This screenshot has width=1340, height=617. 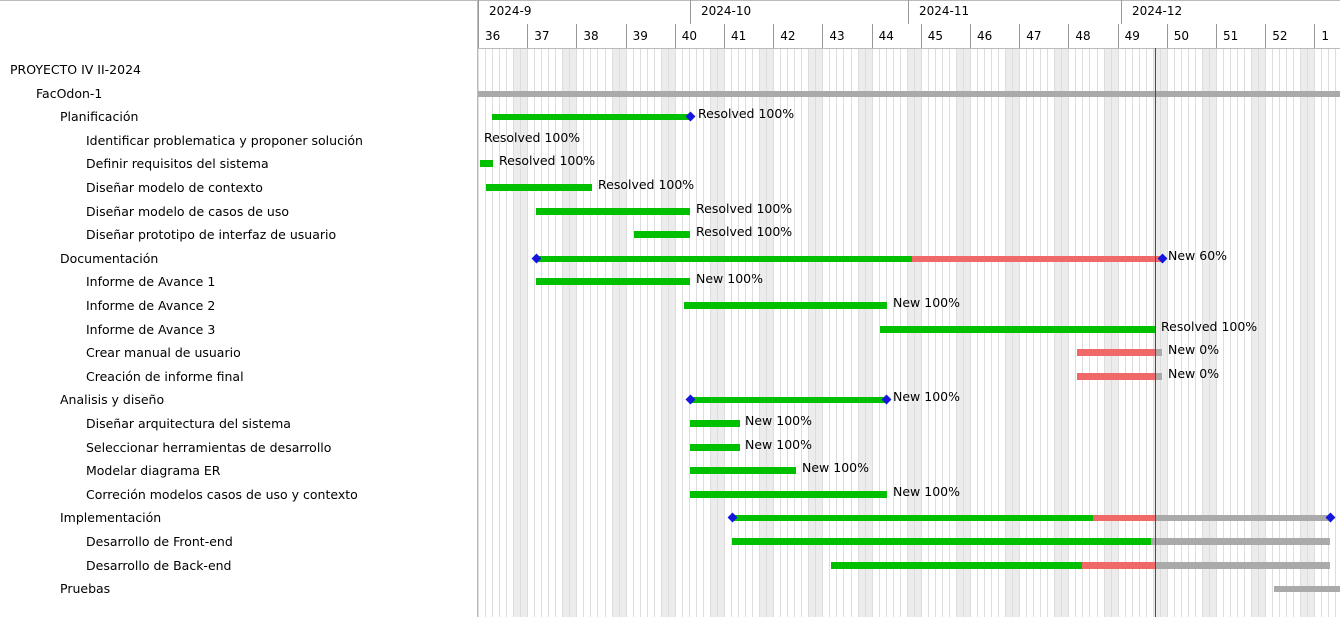 I want to click on subject-row: Informe de Avance 1, so click(x=151, y=282).